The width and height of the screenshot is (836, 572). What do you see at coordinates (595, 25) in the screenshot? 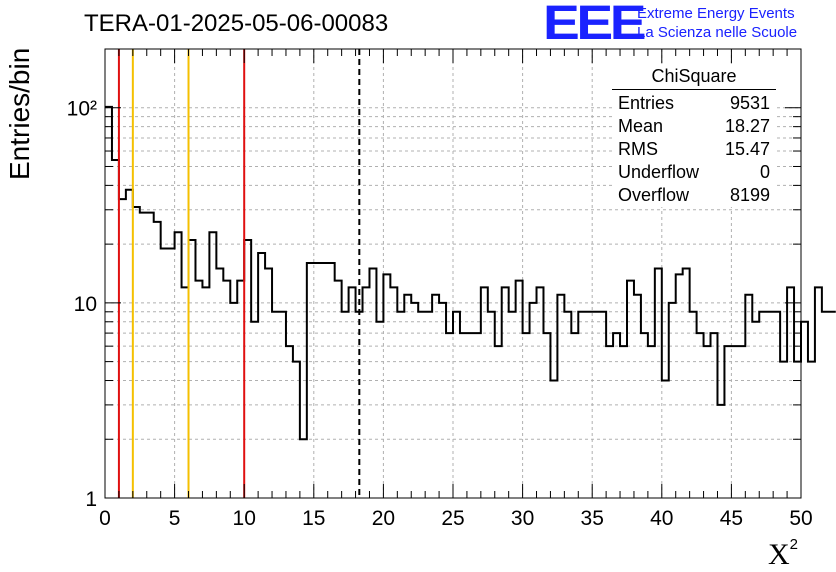
I see `eee-logo: EEE` at bounding box center [595, 25].